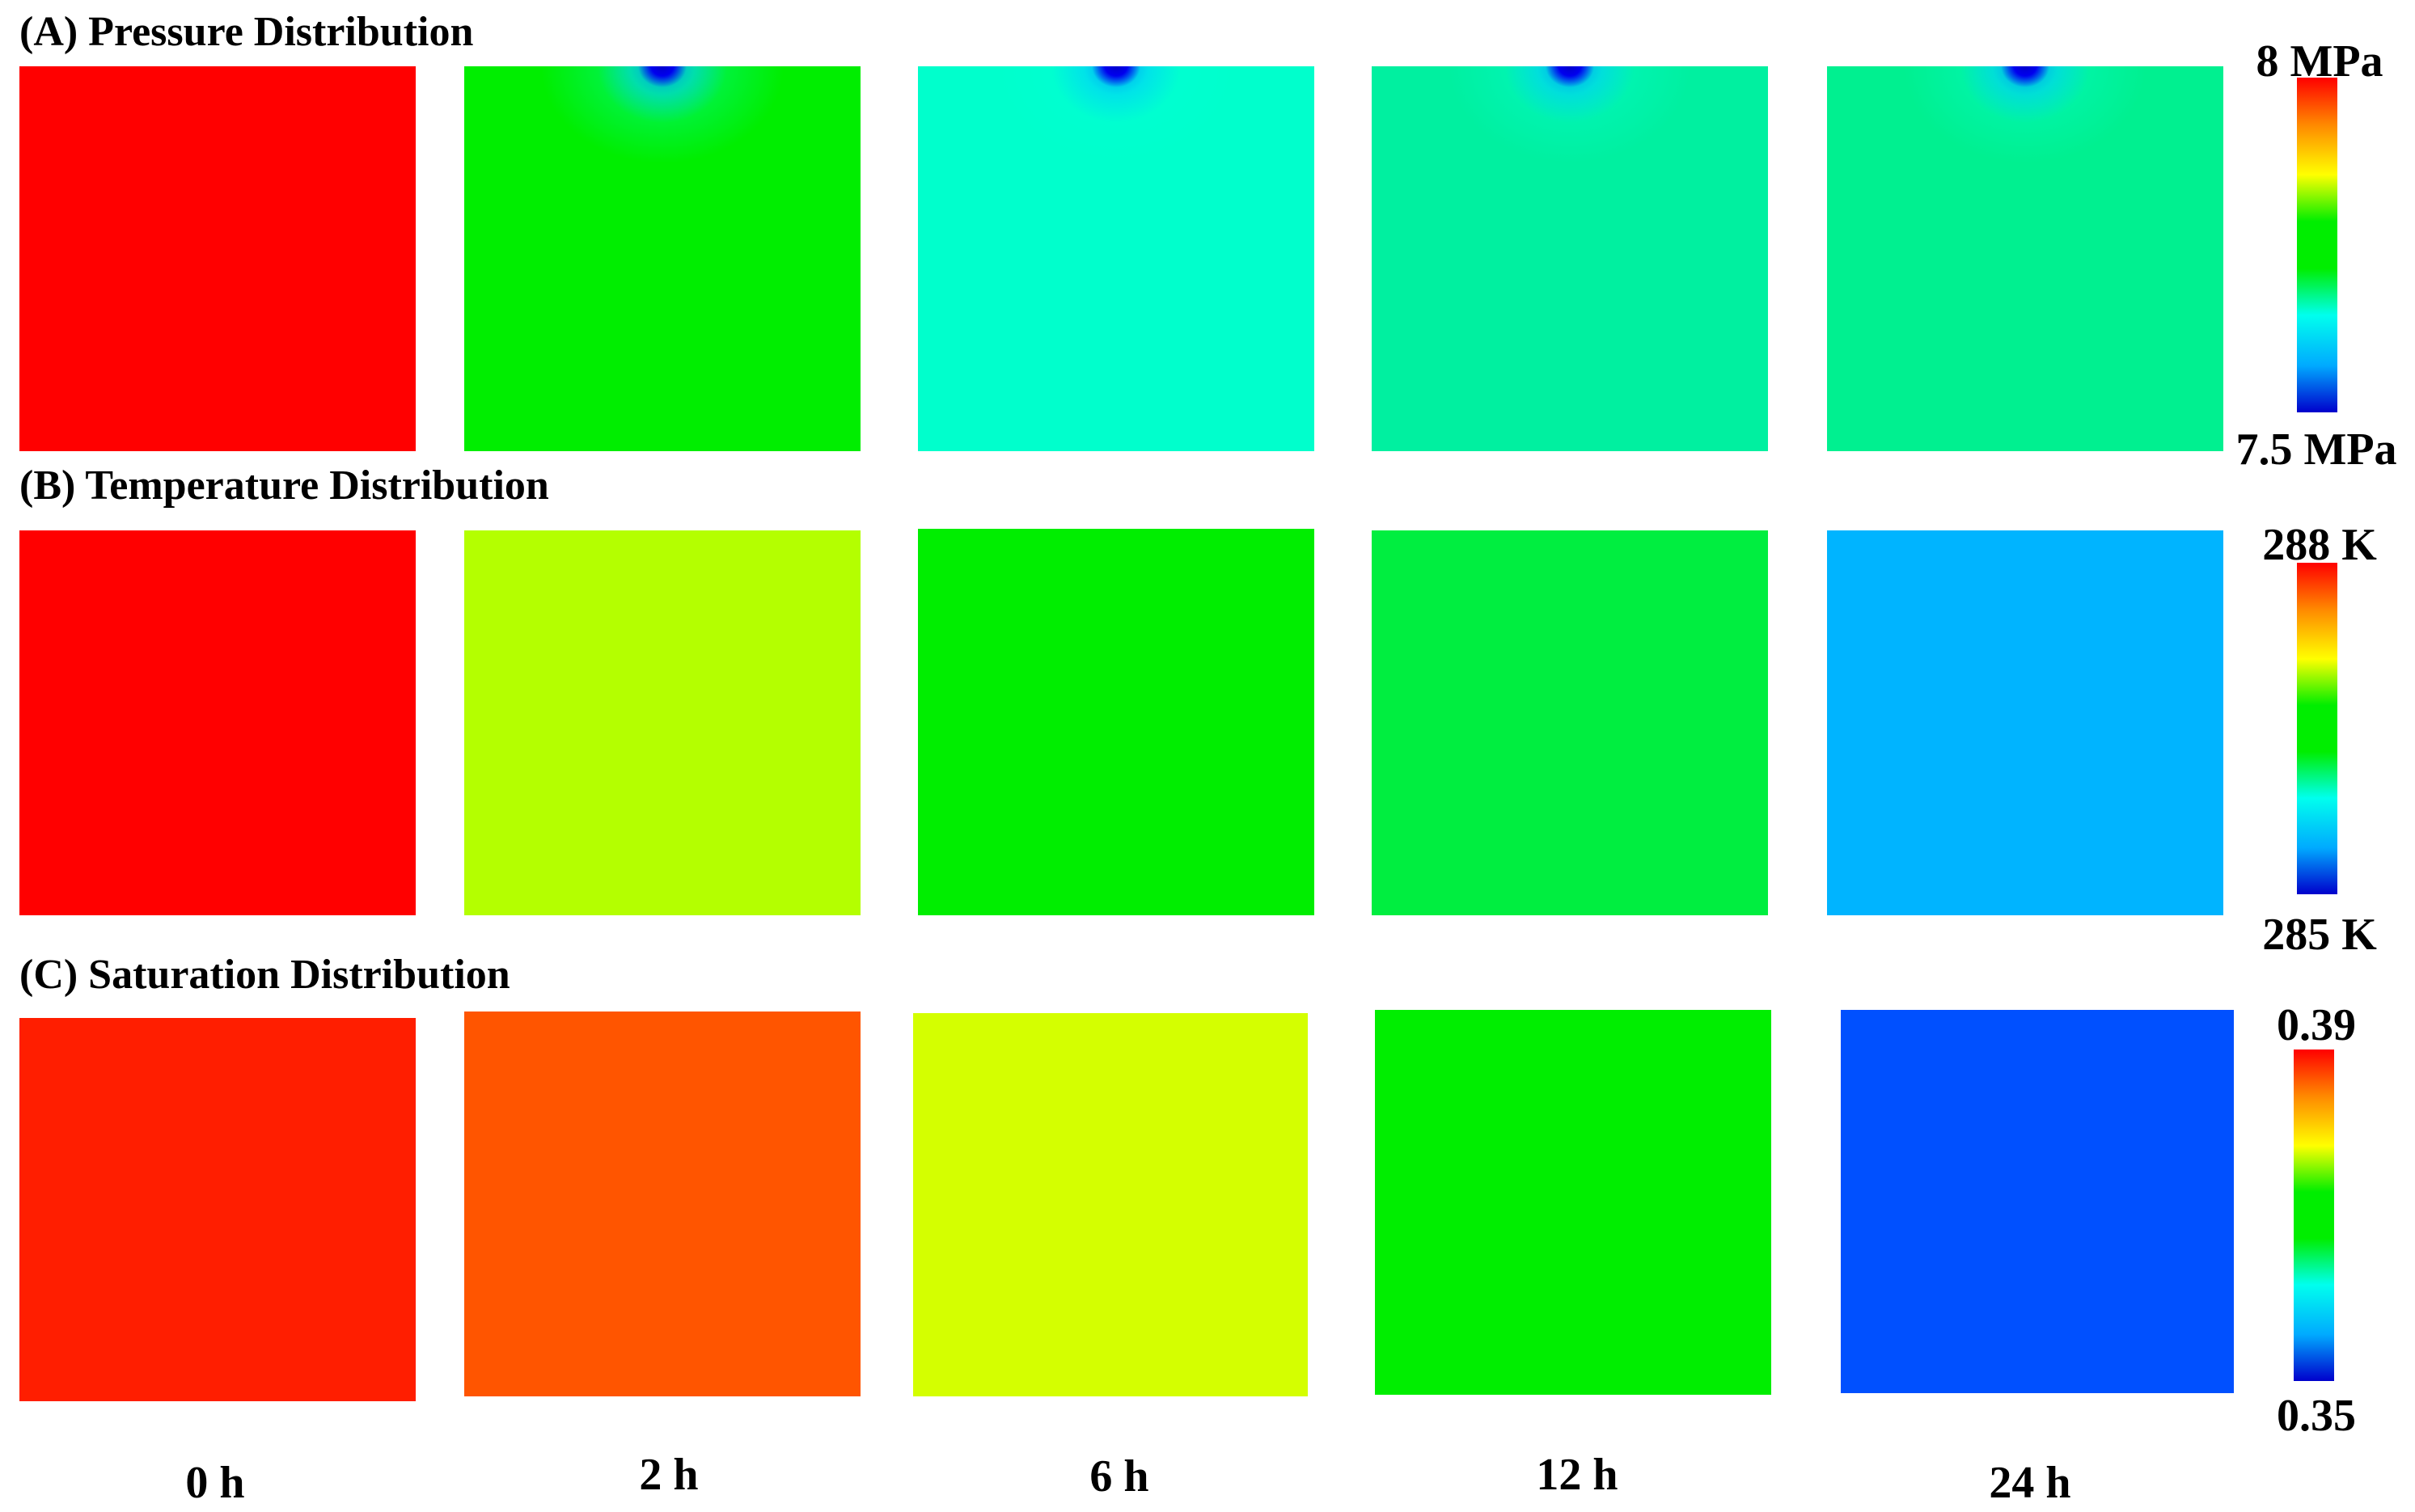 The image size is (2415, 1512). What do you see at coordinates (1570, 722) in the screenshot?
I see `temperature-panel-12h` at bounding box center [1570, 722].